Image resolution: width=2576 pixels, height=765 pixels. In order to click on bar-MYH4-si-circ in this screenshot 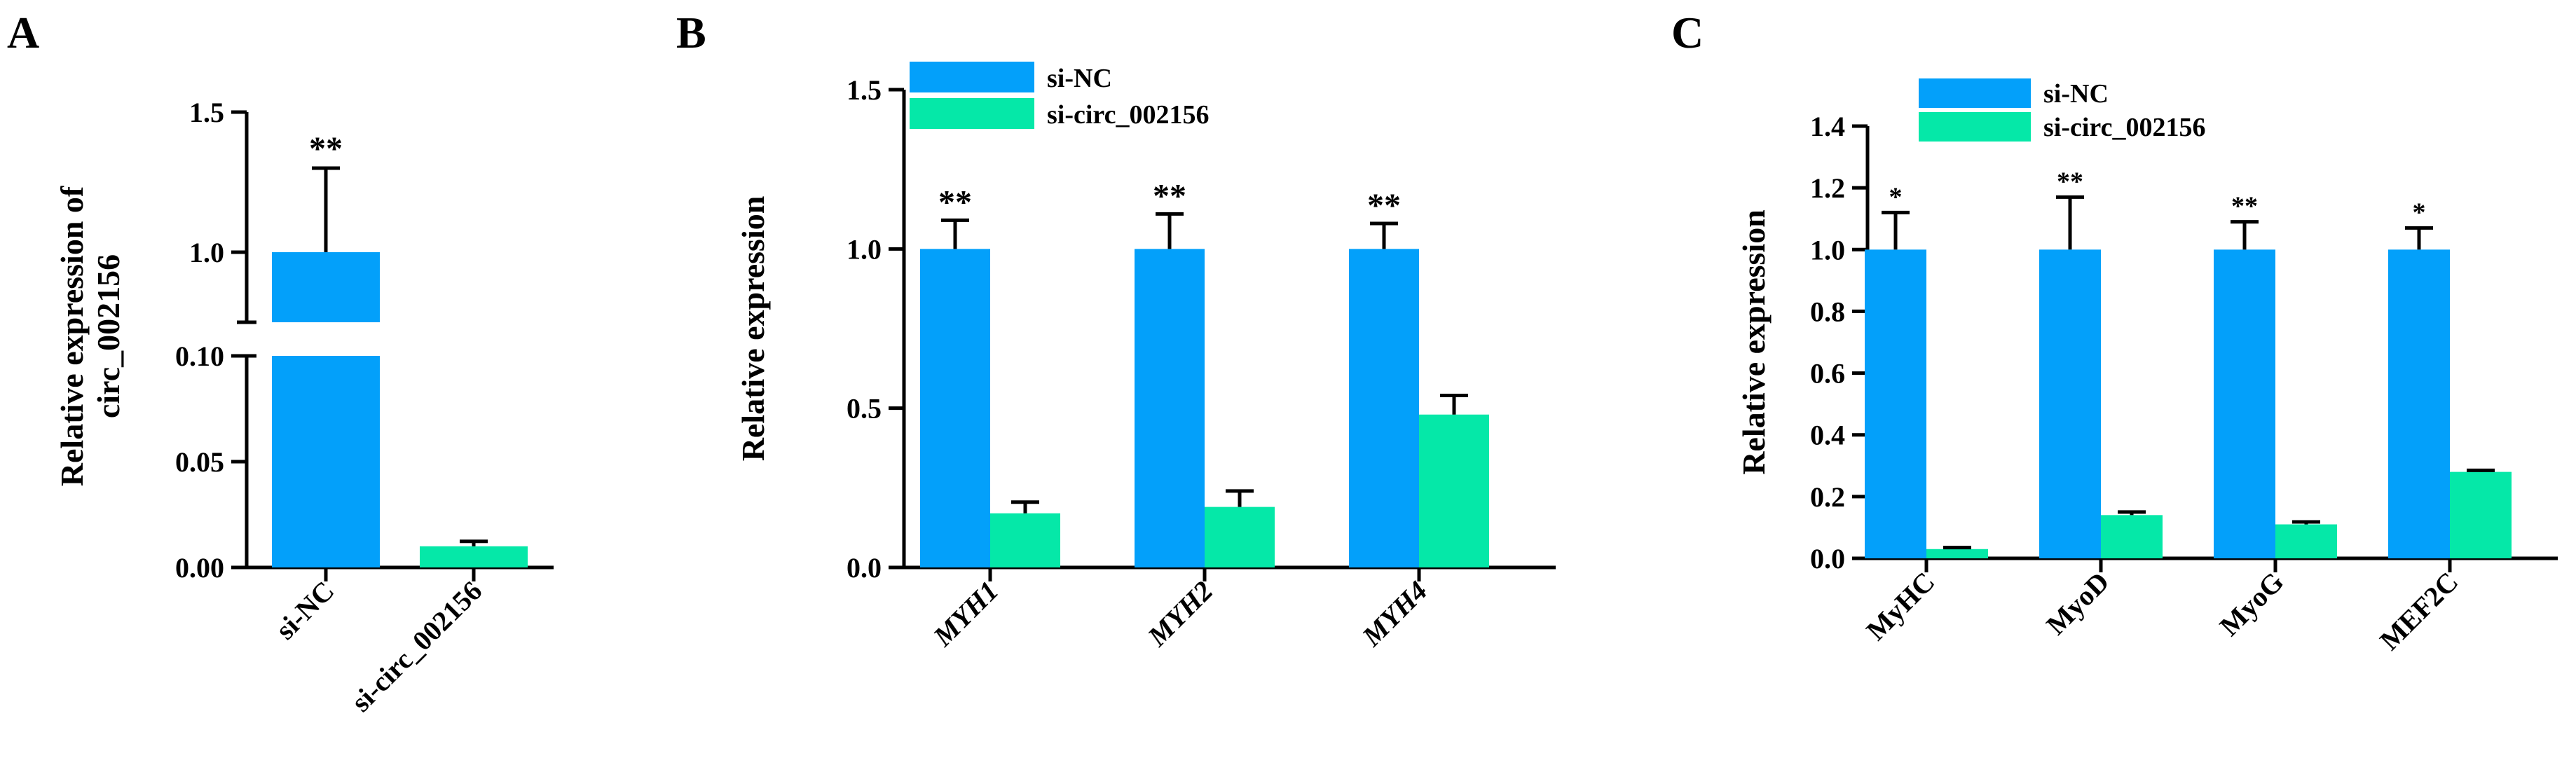, I will do `click(1454, 490)`.